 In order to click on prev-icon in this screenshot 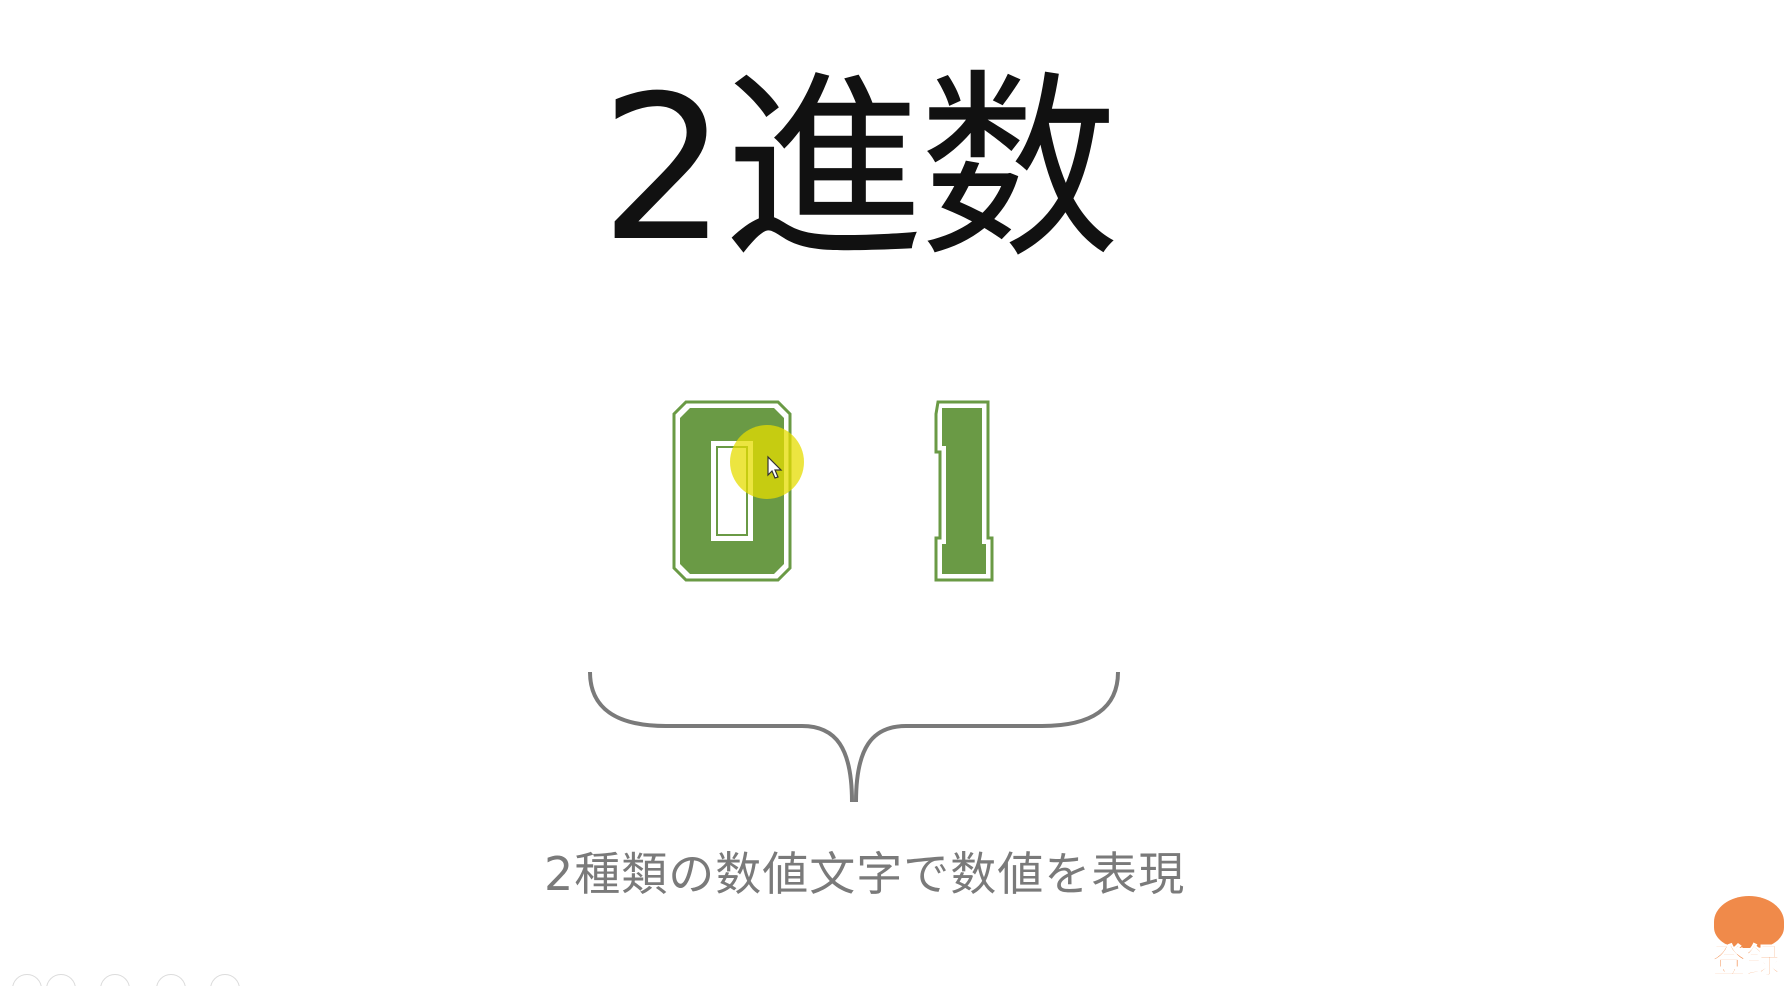, I will do `click(27, 980)`.